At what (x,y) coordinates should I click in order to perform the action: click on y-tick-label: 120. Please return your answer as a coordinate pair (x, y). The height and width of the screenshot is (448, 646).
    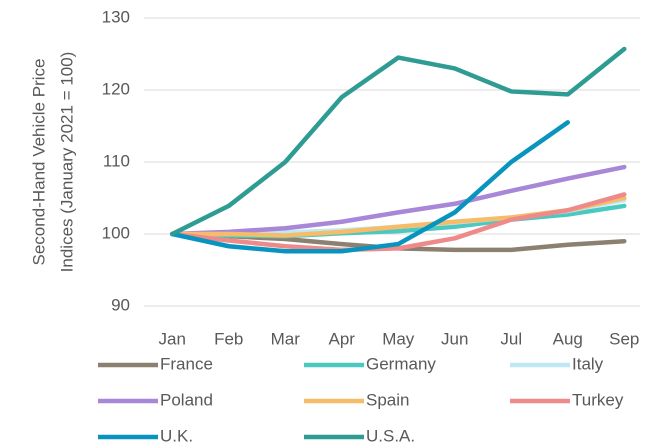
    Looking at the image, I should click on (116, 88).